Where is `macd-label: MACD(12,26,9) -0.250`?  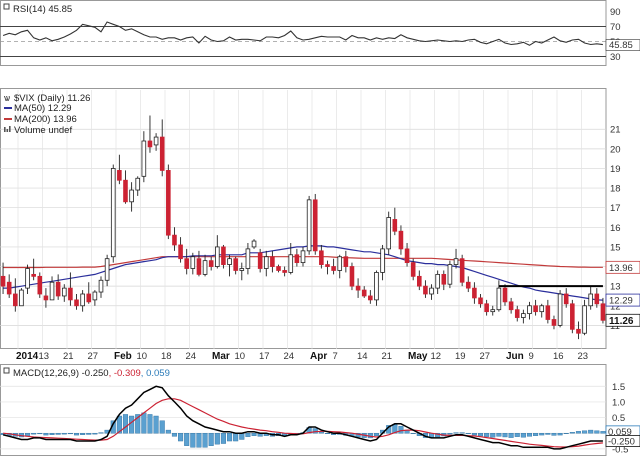
macd-label: MACD(12,26,9) -0.250 is located at coordinates (61, 373).